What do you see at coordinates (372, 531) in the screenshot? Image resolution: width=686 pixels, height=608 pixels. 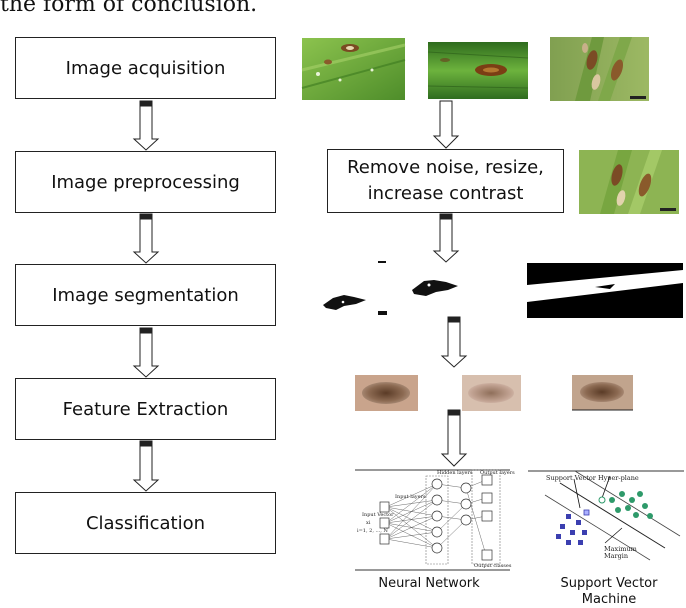 I see `nn-input-vector-range: i=1, 2, ..., N` at bounding box center [372, 531].